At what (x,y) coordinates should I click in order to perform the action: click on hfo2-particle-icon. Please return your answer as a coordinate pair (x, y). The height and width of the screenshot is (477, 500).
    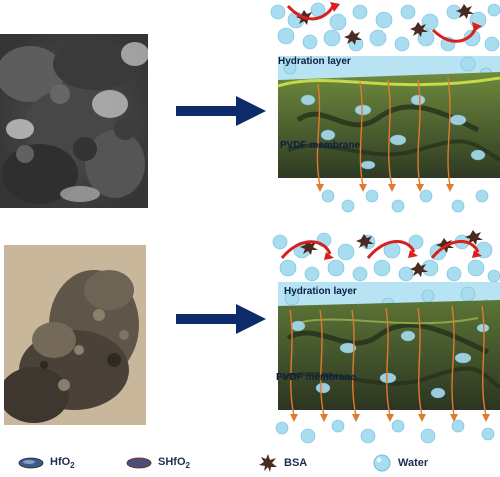
    Looking at the image, I should click on (31, 463).